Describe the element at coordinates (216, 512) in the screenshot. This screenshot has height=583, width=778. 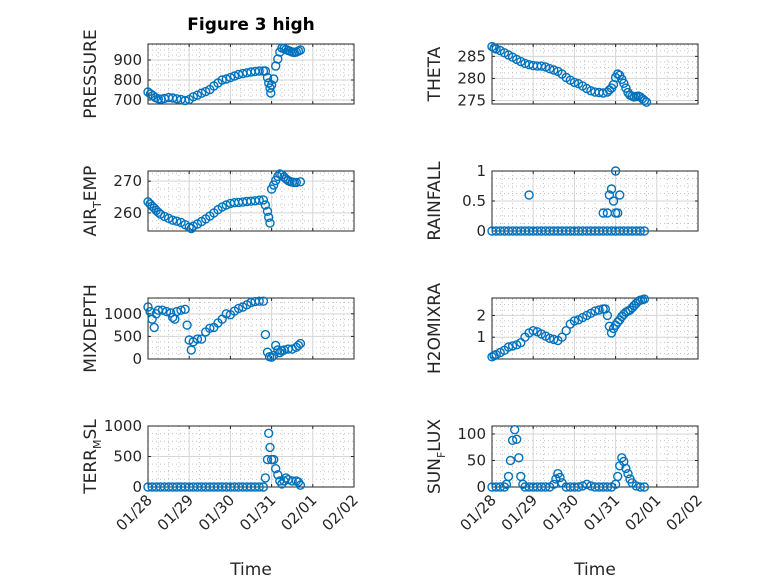
I see `x-tick-label: 01/30` at that location.